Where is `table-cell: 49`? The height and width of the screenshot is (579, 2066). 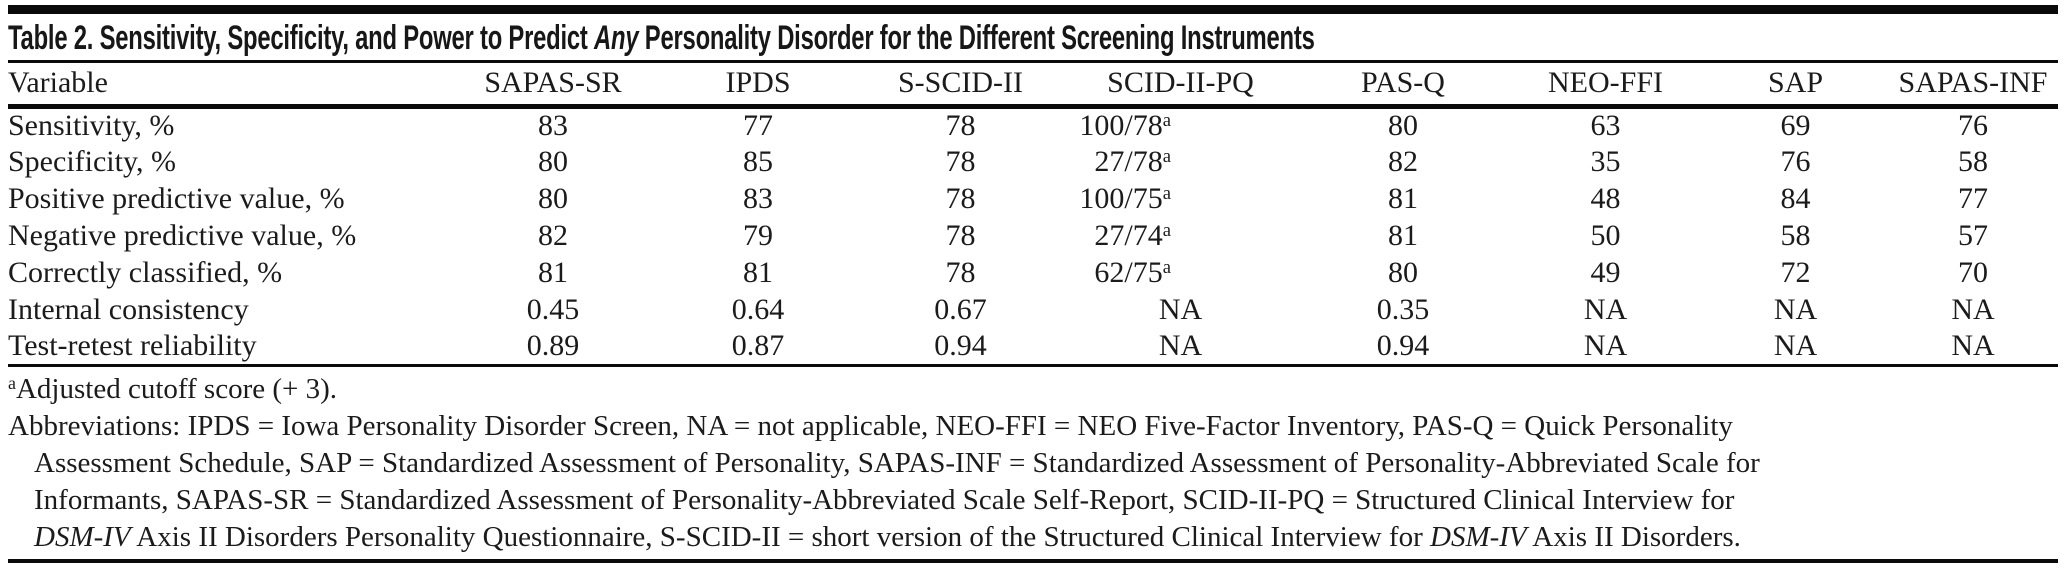
table-cell: 49 is located at coordinates (1605, 272).